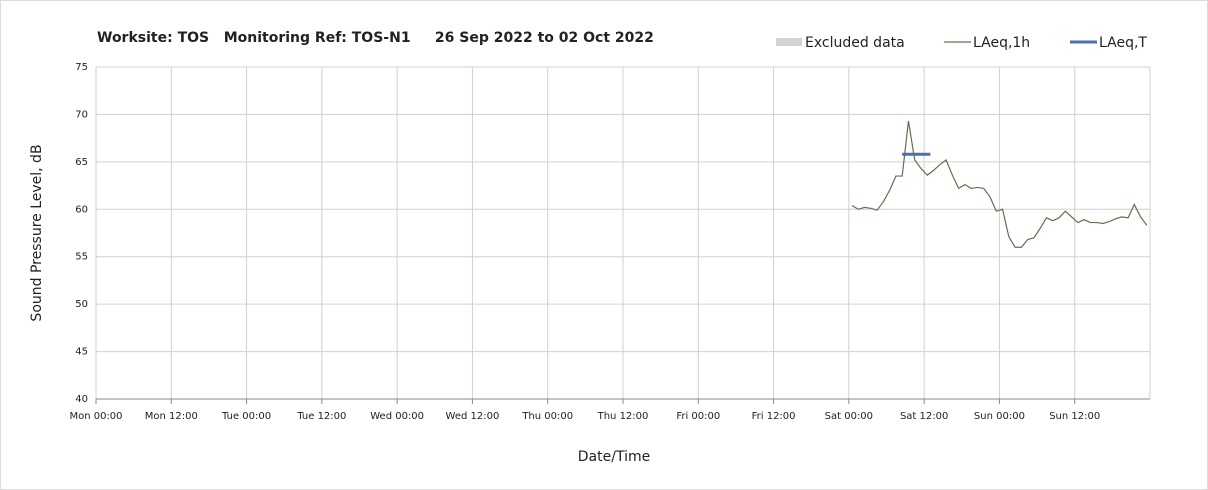 The image size is (1208, 490). I want to click on x-tick-label: Wed 12:00, so click(473, 416).